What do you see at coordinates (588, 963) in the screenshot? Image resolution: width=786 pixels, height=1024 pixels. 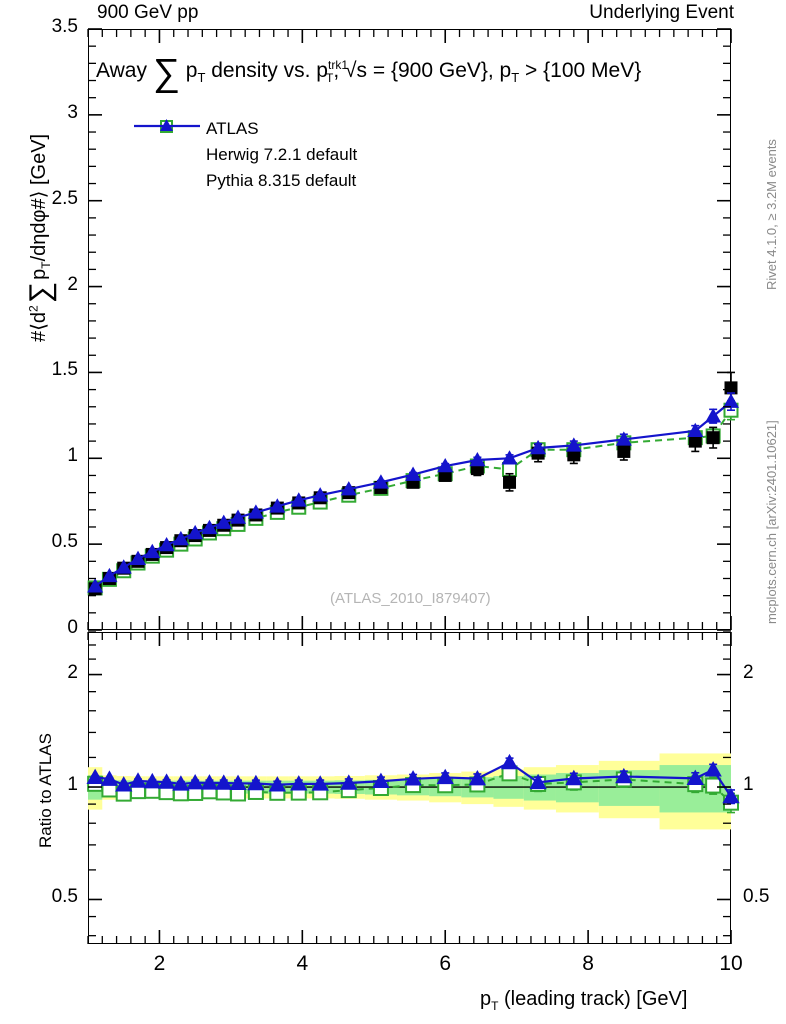 I see `axis-tick-label: 8` at bounding box center [588, 963].